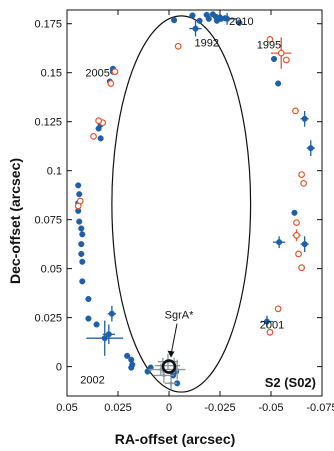 This screenshot has width=334, height=451. I want to click on year-label: 2002, so click(92, 380).